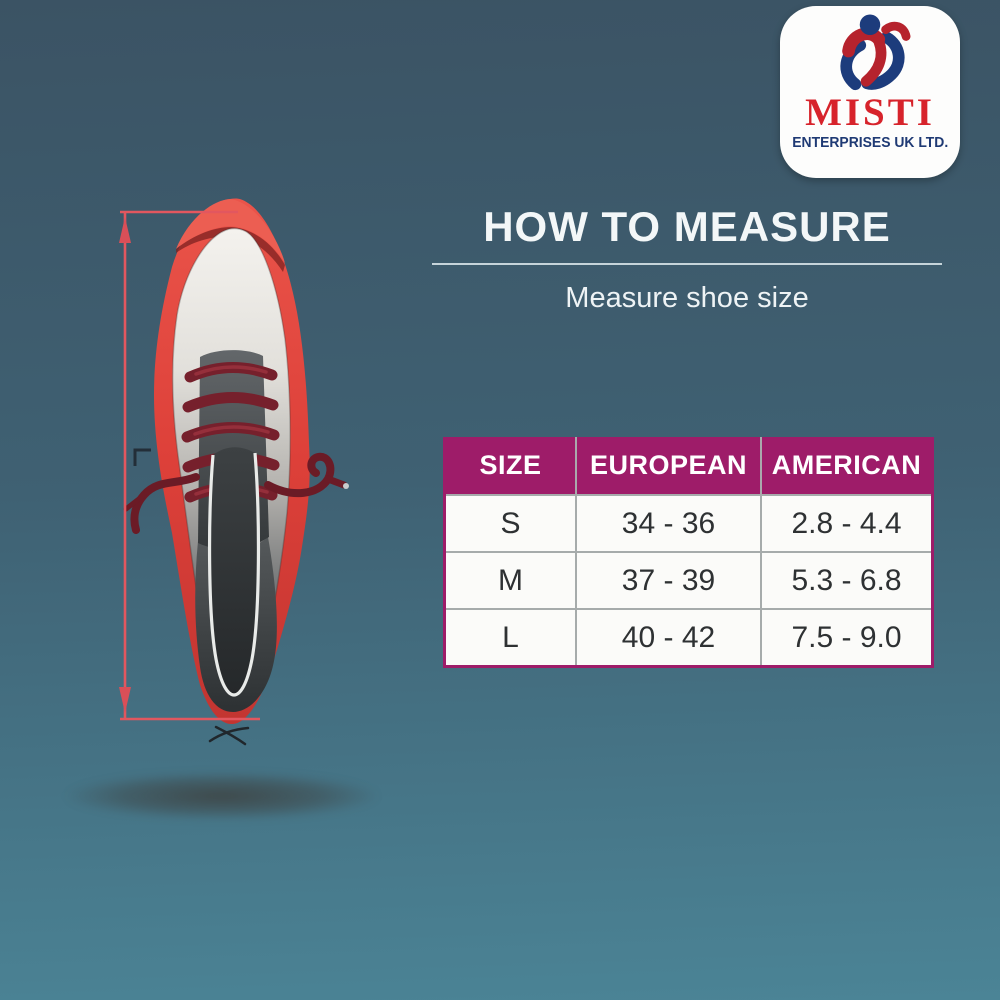  What do you see at coordinates (142, 457) in the screenshot?
I see `corner-tick-mark` at bounding box center [142, 457].